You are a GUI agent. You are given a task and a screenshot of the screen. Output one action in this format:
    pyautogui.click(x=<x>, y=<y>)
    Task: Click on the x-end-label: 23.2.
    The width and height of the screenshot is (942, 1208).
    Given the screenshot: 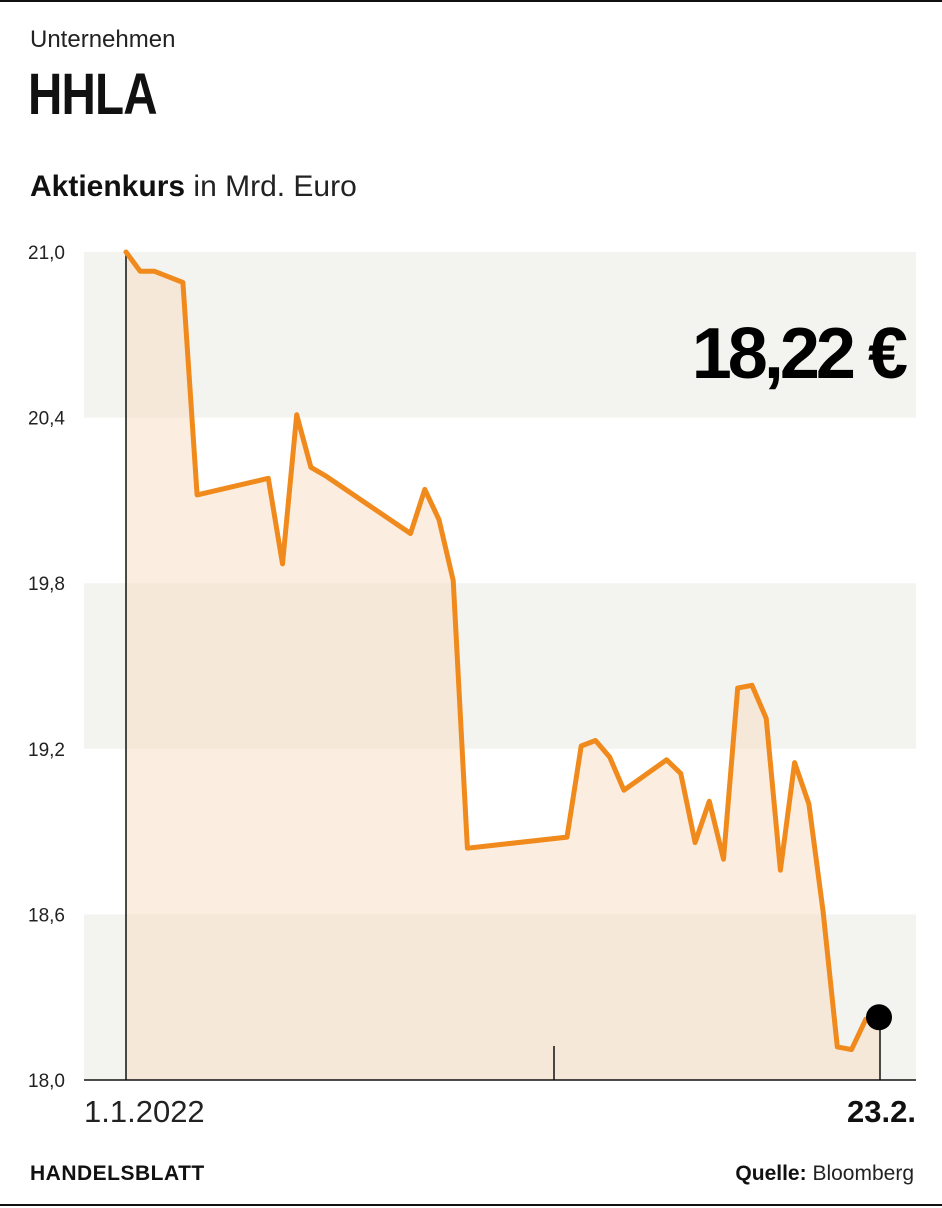 What is the action you would take?
    pyautogui.click(x=881, y=1111)
    